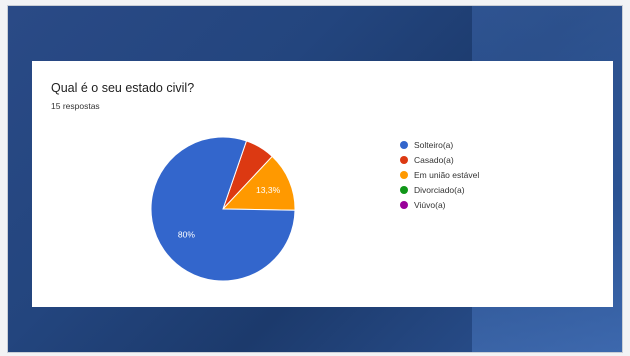  What do you see at coordinates (75, 106) in the screenshot?
I see `response-count: 15 respostas` at bounding box center [75, 106].